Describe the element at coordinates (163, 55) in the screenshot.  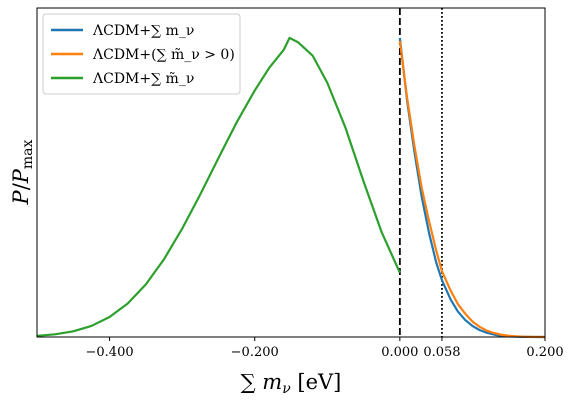
I see `legend-label: ΛCDM+(∑ m̃_ν > 0)` at that location.